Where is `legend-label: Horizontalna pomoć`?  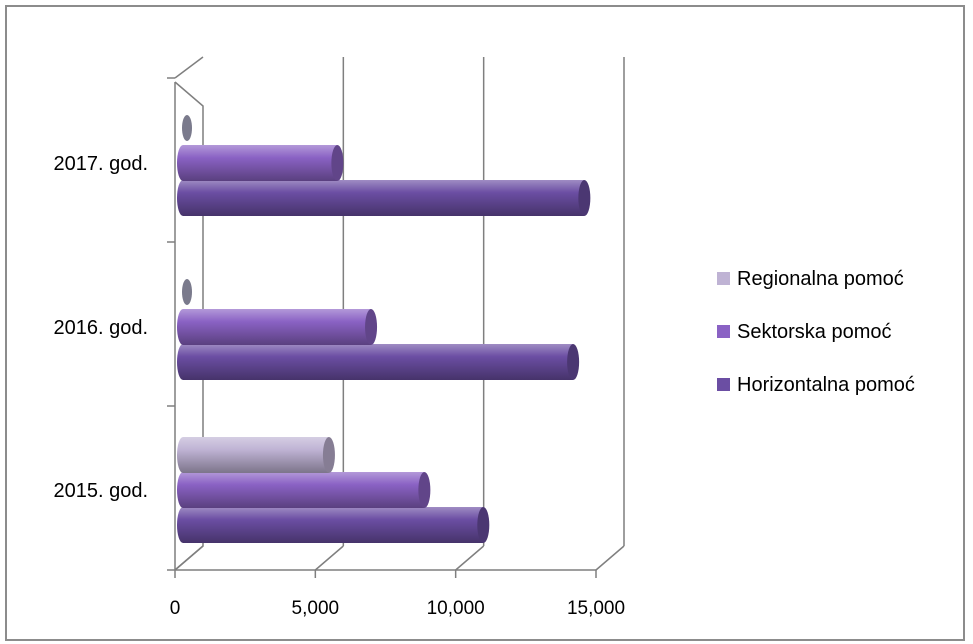 legend-label: Horizontalna pomoć is located at coordinates (826, 385).